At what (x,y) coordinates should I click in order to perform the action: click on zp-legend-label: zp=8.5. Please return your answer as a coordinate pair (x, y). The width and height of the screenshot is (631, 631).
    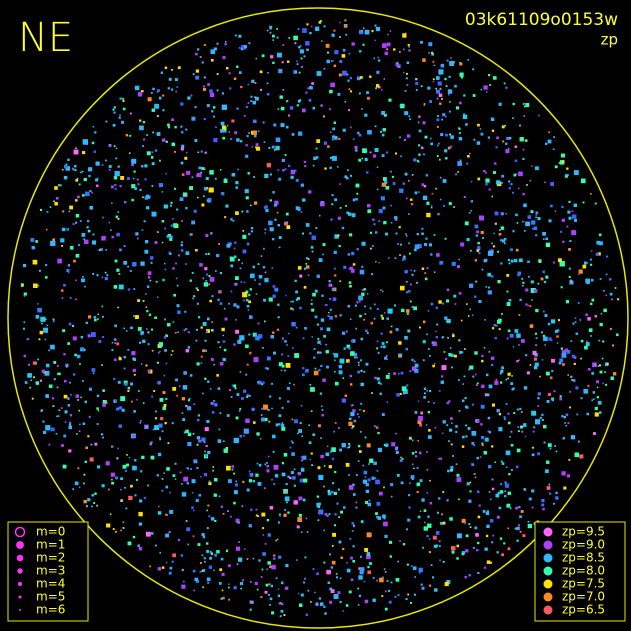
    Looking at the image, I should click on (583, 558).